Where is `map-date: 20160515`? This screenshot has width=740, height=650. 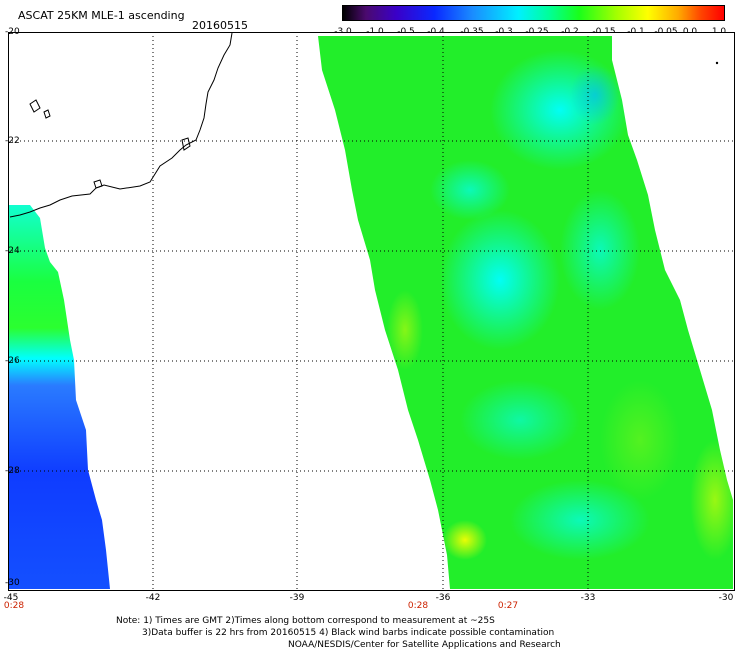
map-date: 20160515 is located at coordinates (220, 25).